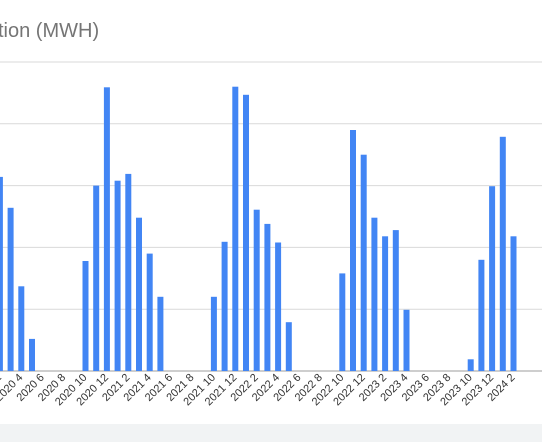 Image resolution: width=542 pixels, height=442 pixels. I want to click on bottom-band, so click(271, 433).